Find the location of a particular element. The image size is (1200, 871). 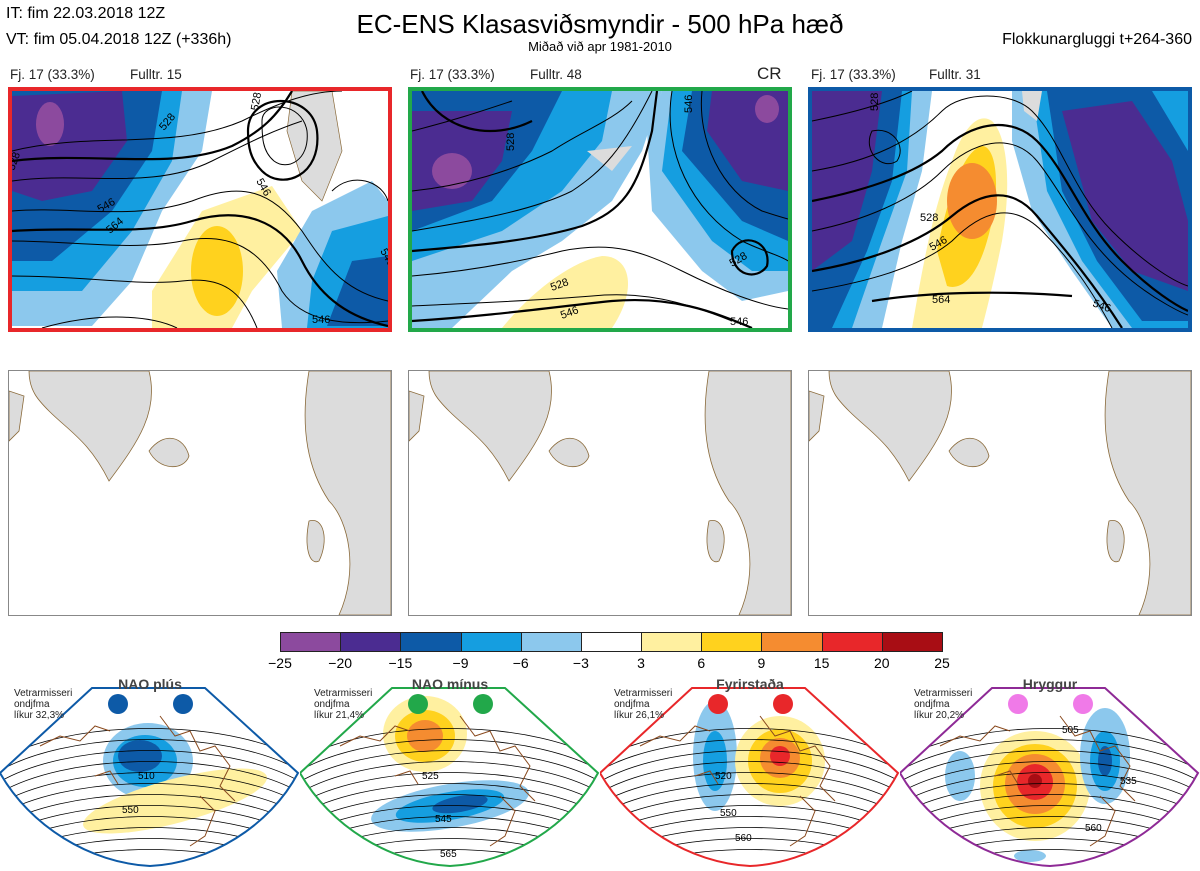

clustering-window: Flokkunargluggi t+264-360 is located at coordinates (1097, 39).